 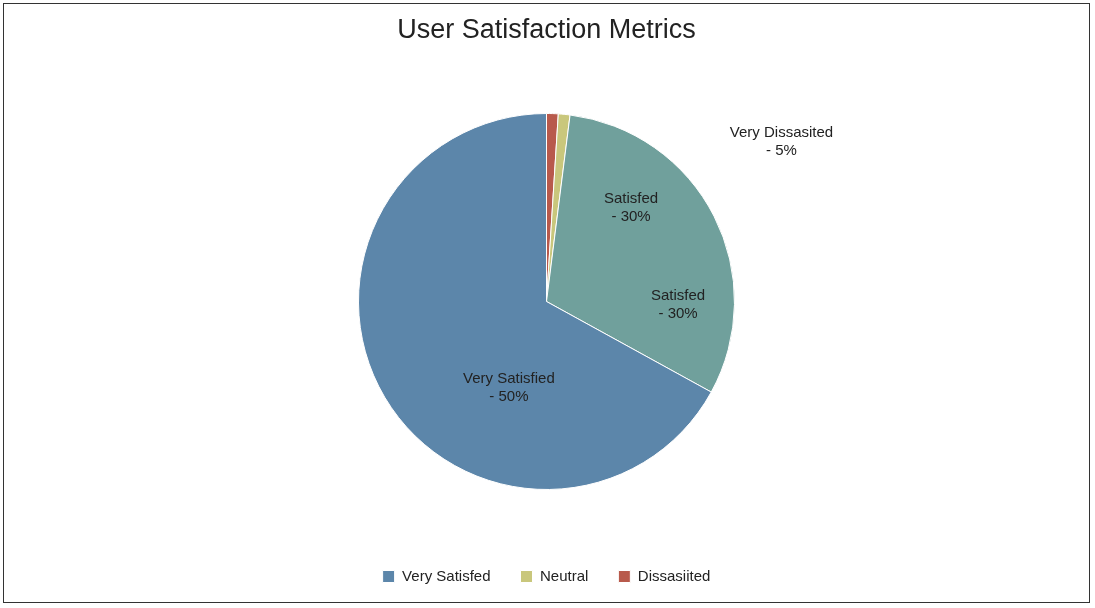 What do you see at coordinates (446, 575) in the screenshot?
I see `legend-label: Very Satisfed` at bounding box center [446, 575].